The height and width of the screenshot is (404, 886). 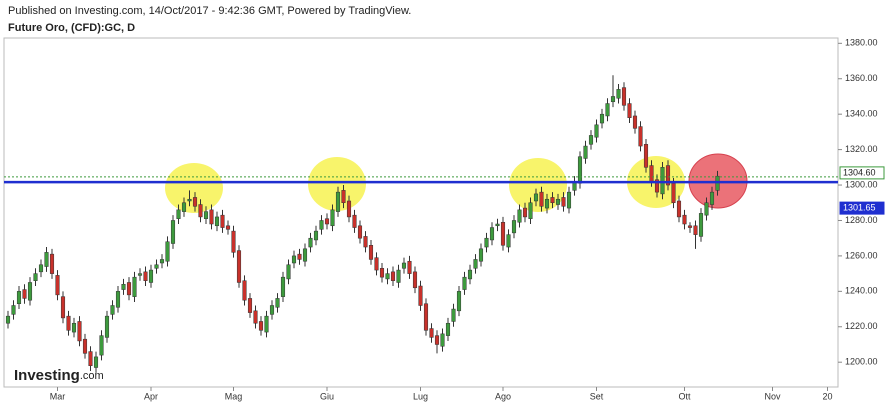 What do you see at coordinates (456, 183) in the screenshot?
I see `highlights` at bounding box center [456, 183].